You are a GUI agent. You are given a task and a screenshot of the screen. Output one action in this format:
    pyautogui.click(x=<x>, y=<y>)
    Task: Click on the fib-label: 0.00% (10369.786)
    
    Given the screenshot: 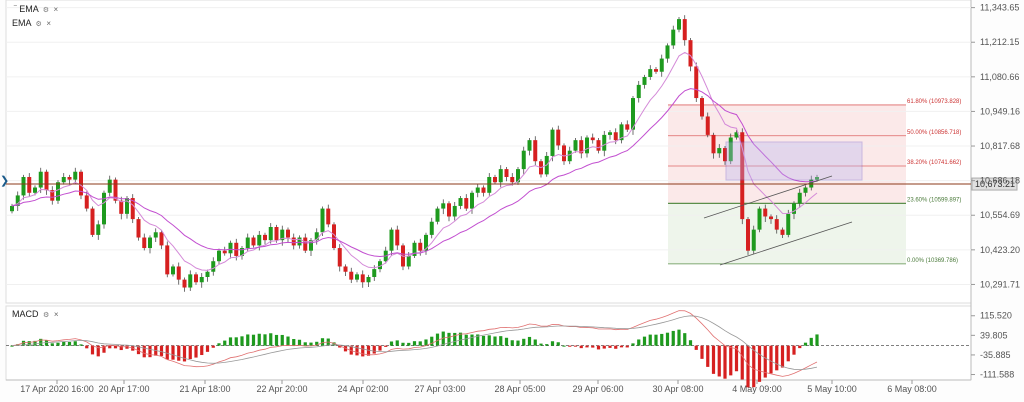 What is the action you would take?
    pyautogui.click(x=932, y=261)
    